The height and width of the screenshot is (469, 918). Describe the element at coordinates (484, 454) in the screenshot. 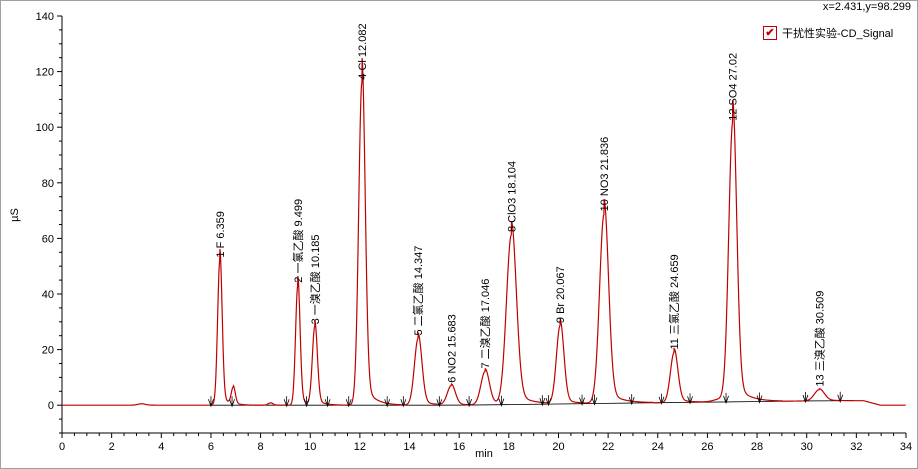

I see `x-axis-label: min` at that location.